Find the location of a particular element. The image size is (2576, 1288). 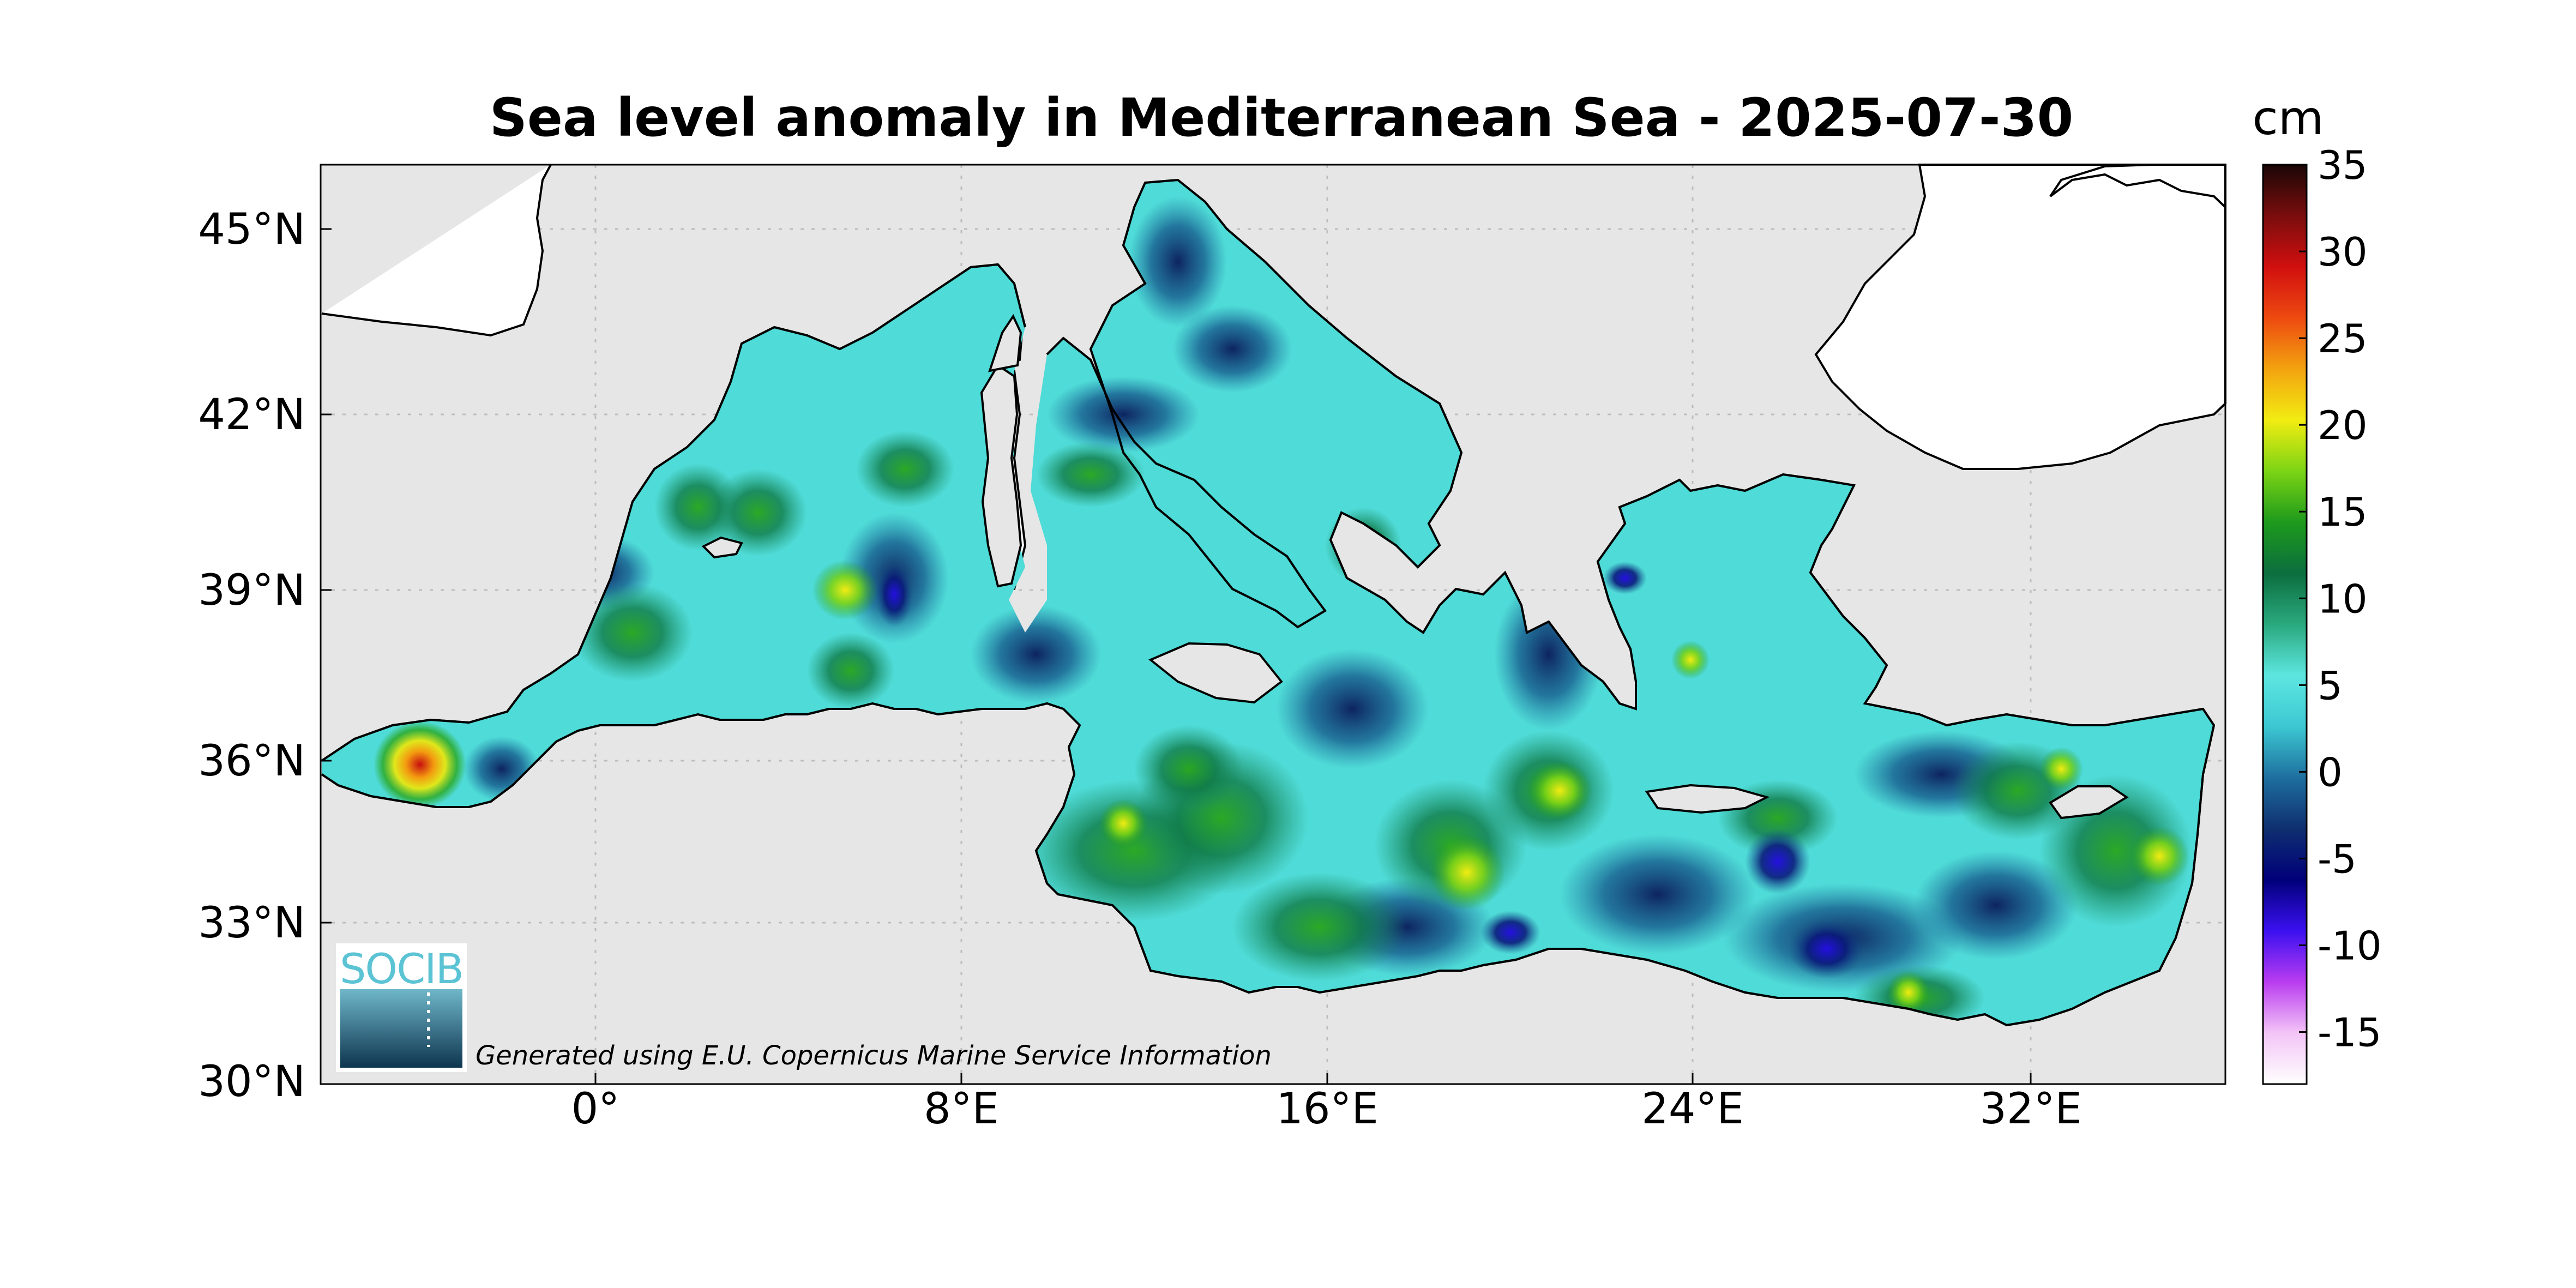

x-tick-label: 16°E is located at coordinates (1327, 1109).